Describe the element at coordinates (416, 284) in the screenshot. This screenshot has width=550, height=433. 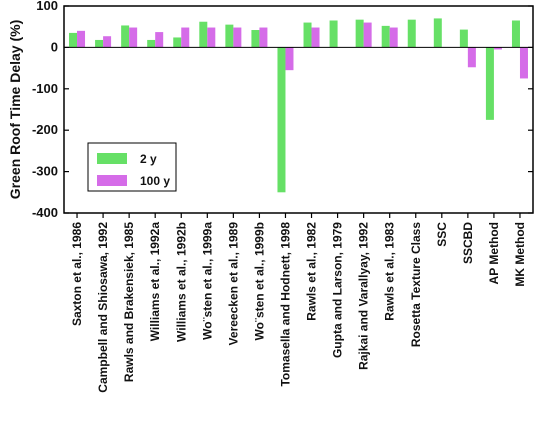
I see `x-category-label: Rosetta Texture Class` at that location.